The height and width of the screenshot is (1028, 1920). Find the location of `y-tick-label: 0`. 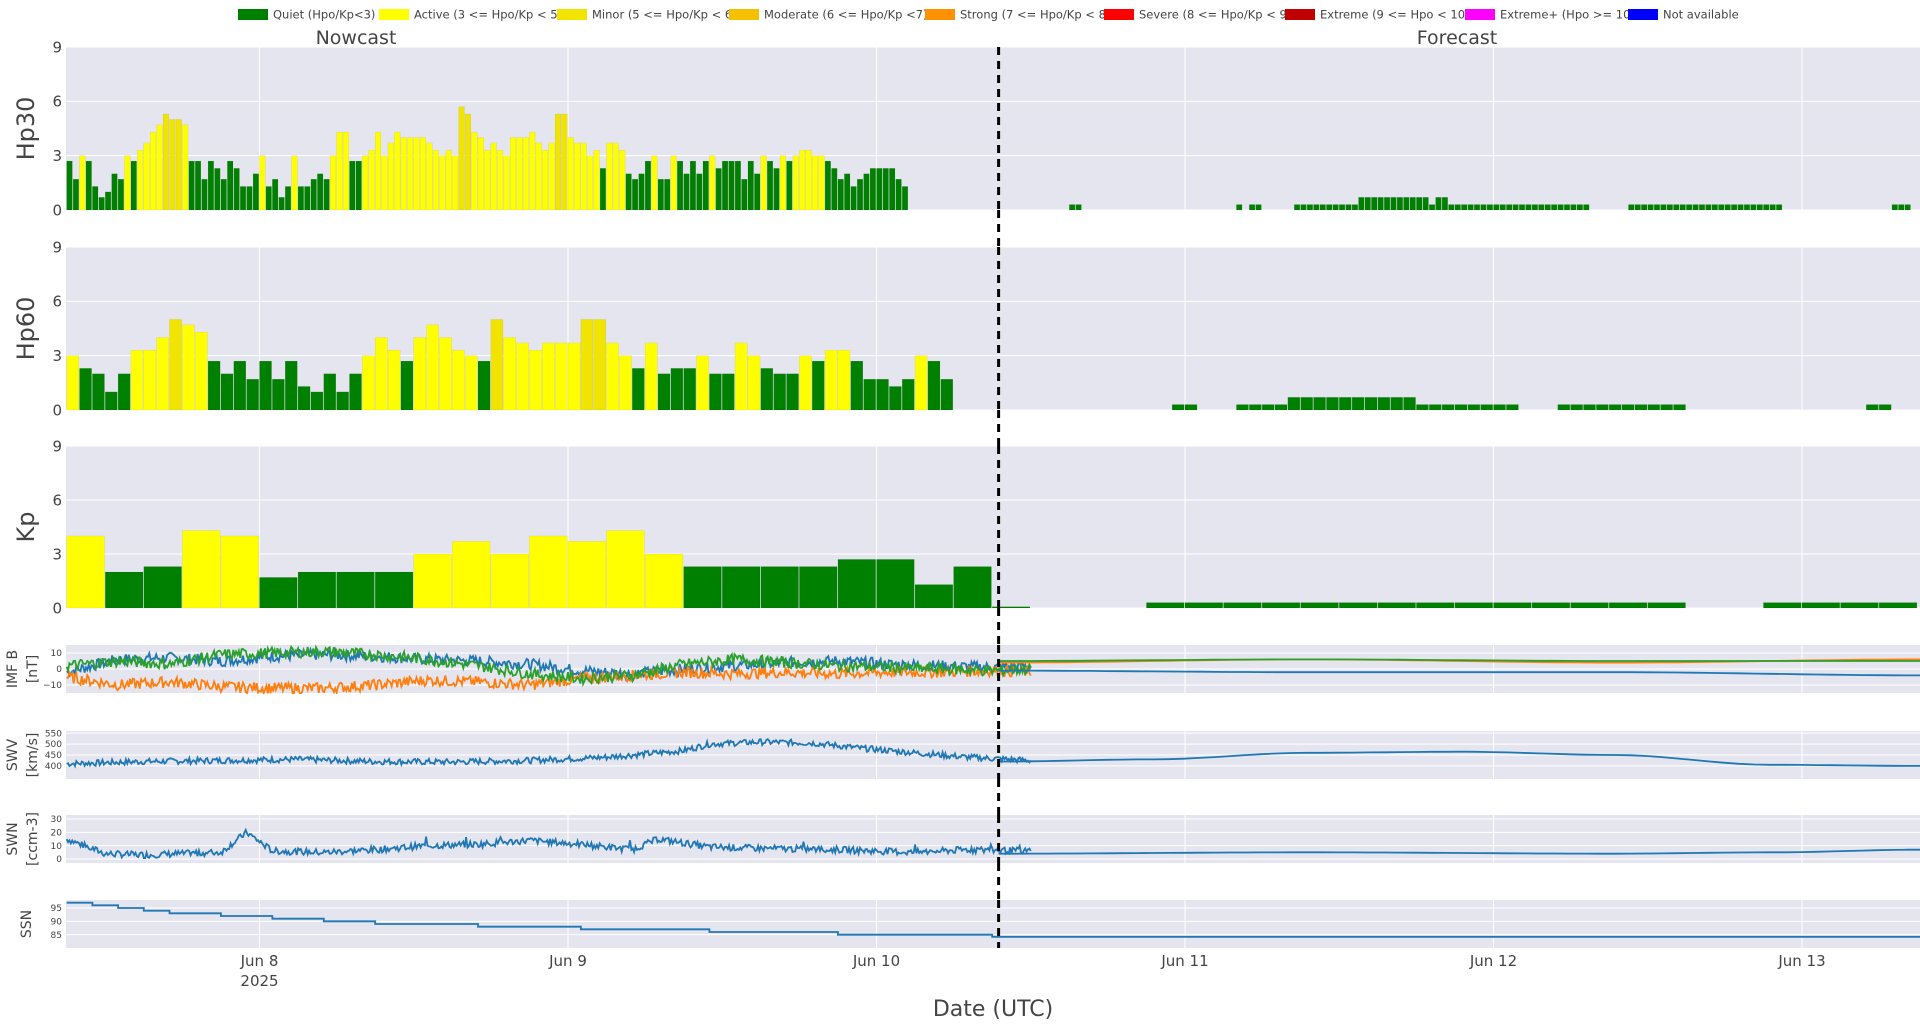

y-tick-label: 0 is located at coordinates (57, 608).